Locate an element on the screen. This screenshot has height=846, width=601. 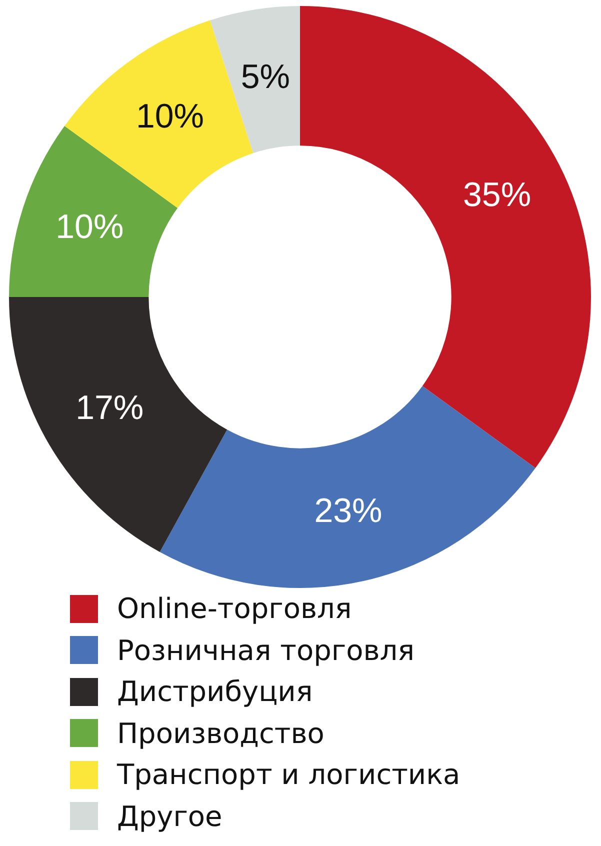
legend-label: Транспорт и логистика is located at coordinates (288, 775).